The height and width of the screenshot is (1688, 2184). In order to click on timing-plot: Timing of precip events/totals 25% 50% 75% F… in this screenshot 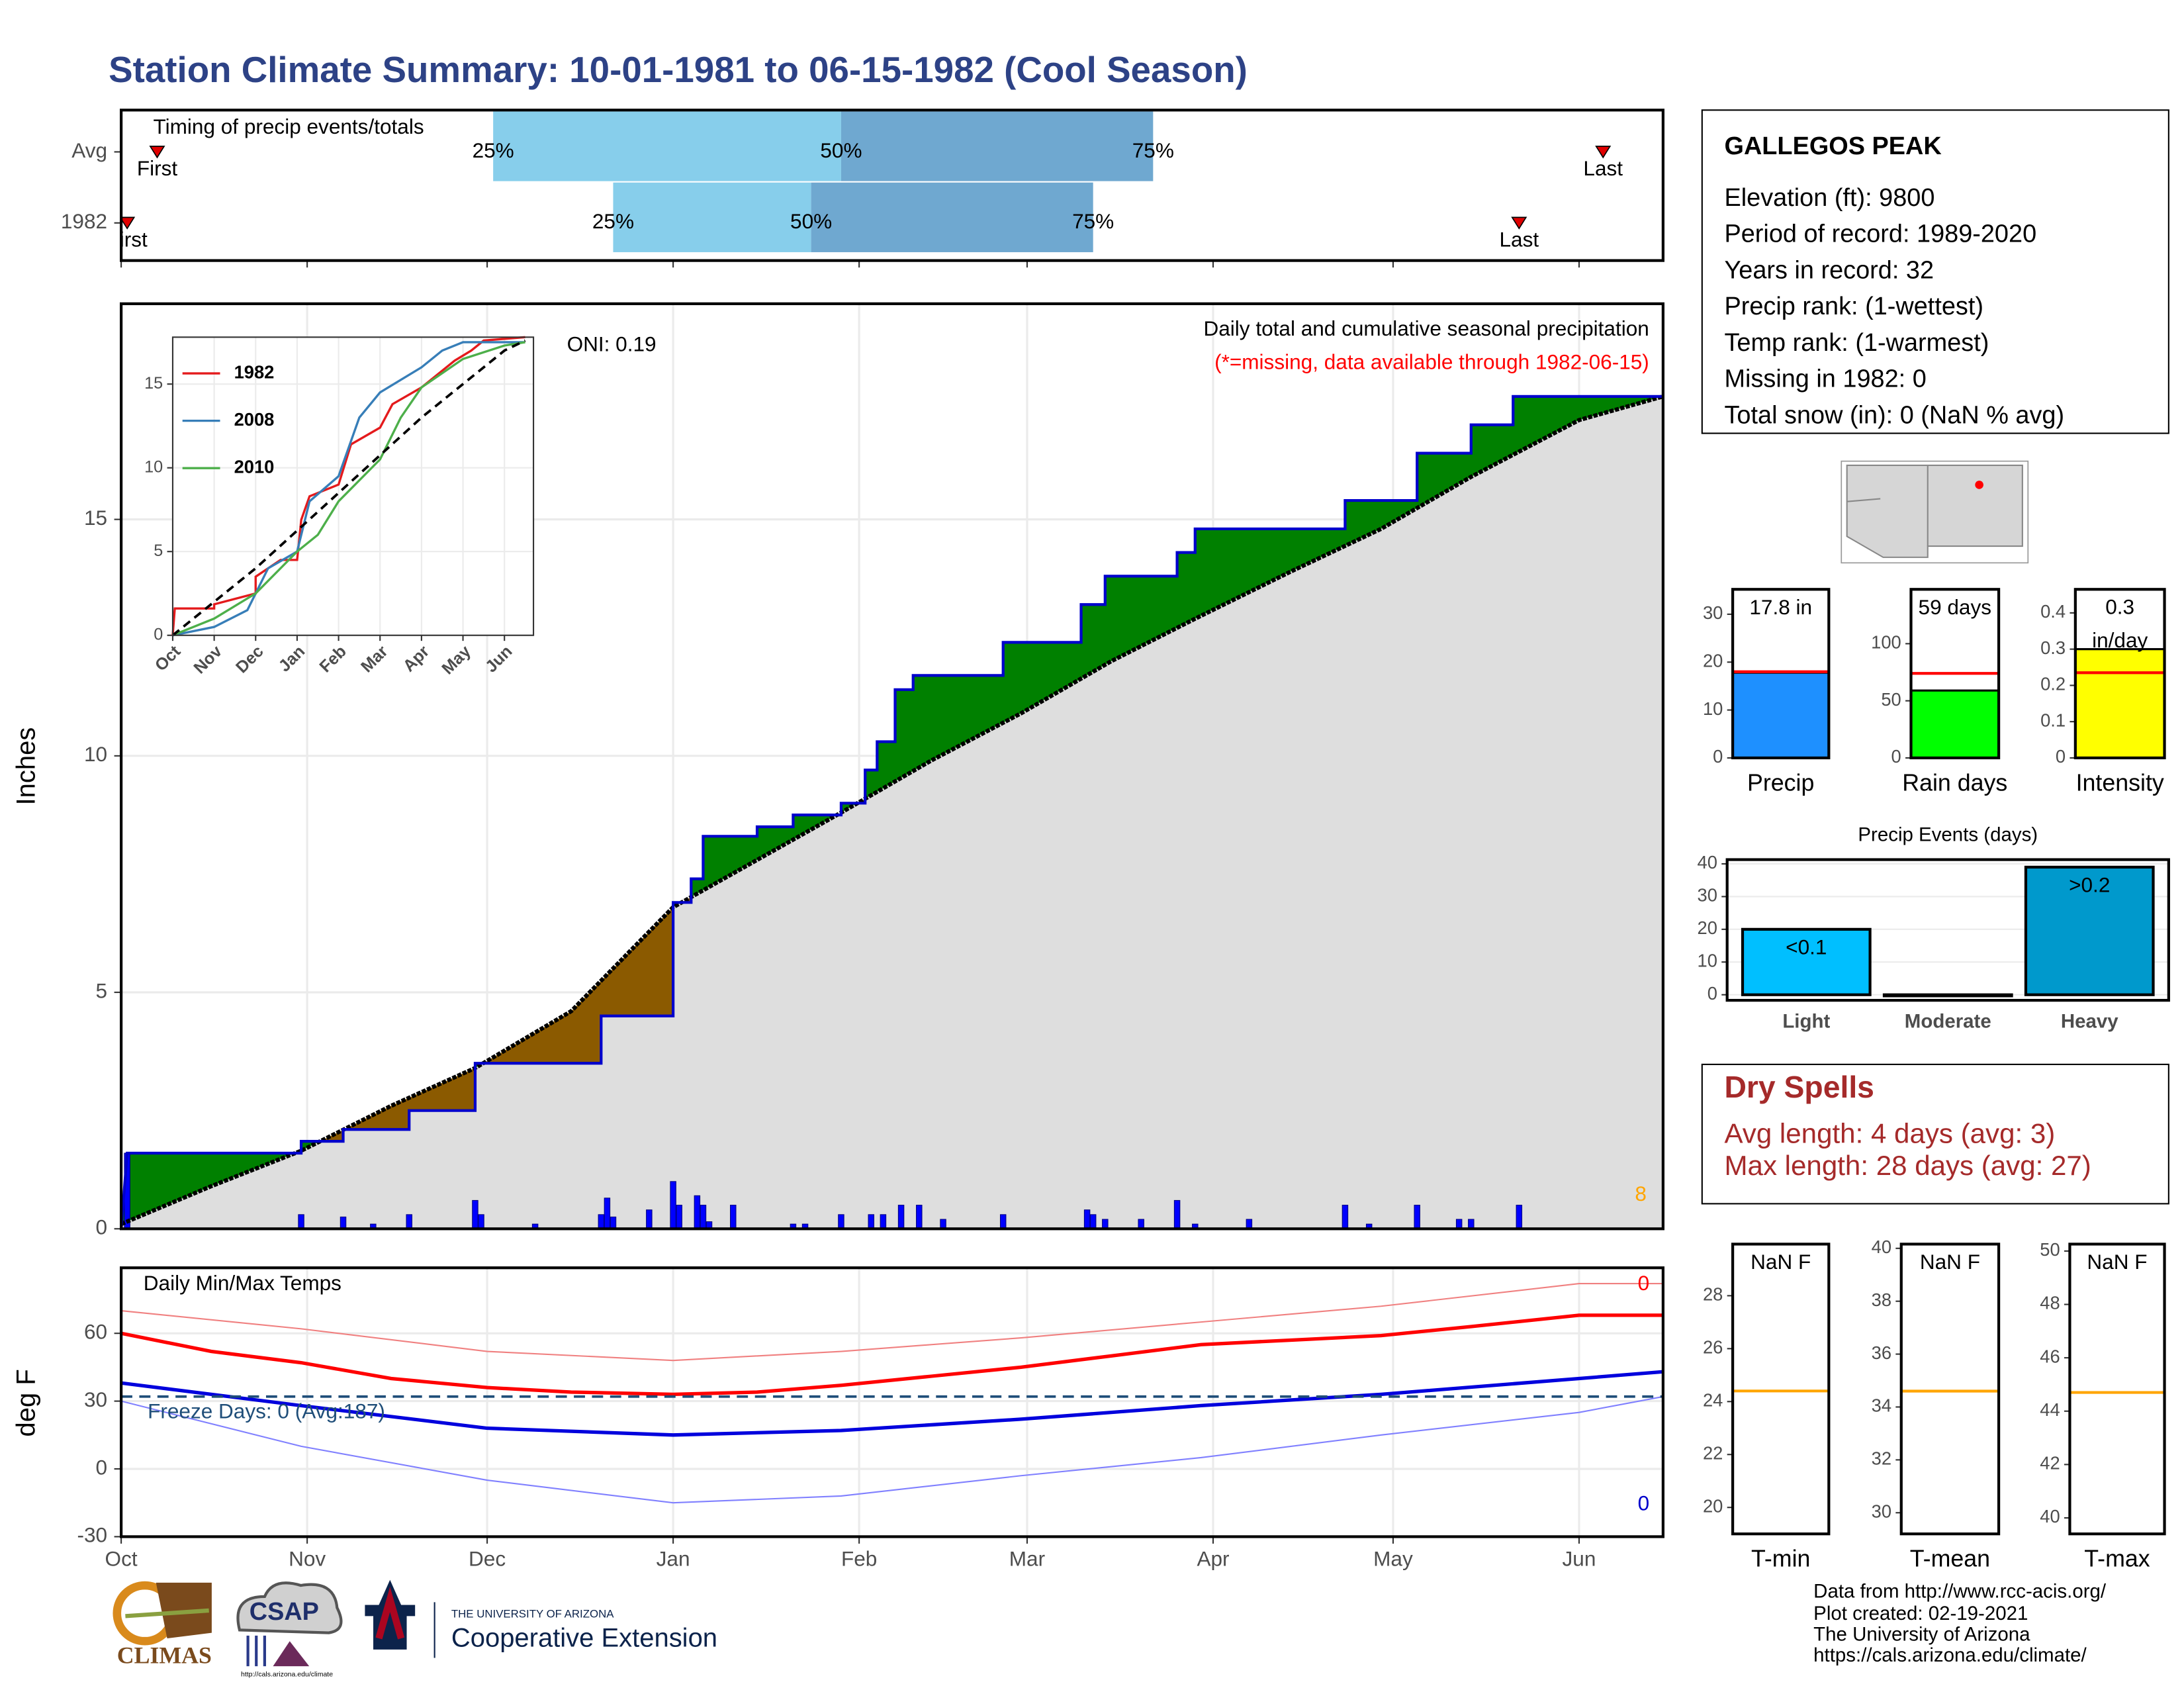, I will do `click(865, 181)`.